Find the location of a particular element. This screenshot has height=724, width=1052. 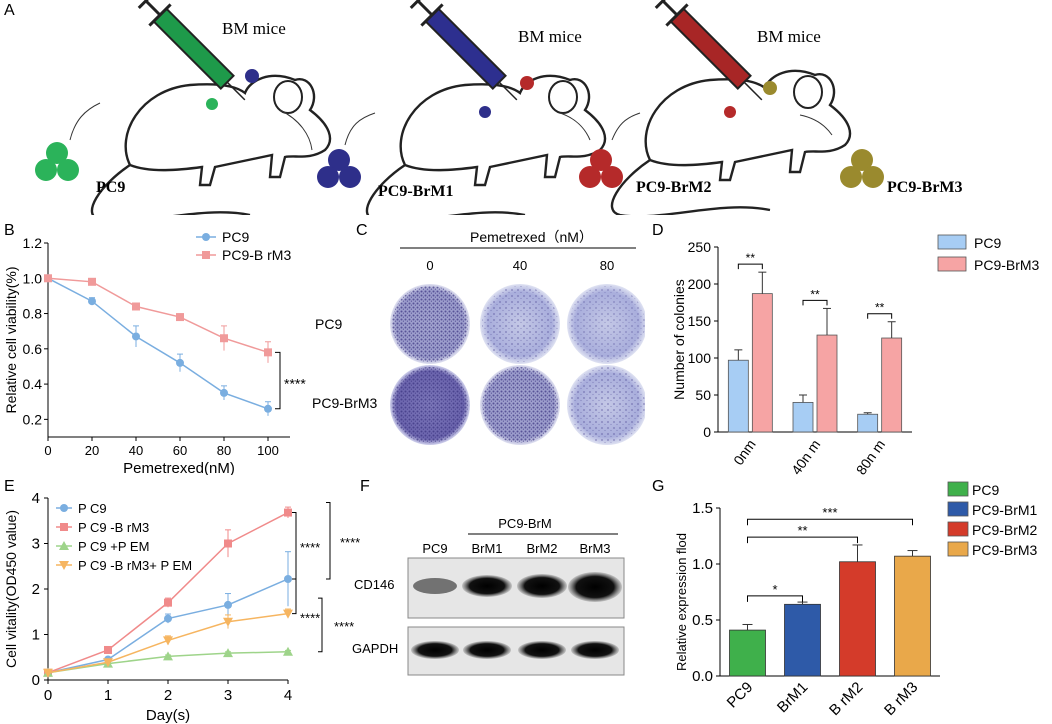

cell-label-brm1: PC9-BrM1 is located at coordinates (416, 191).